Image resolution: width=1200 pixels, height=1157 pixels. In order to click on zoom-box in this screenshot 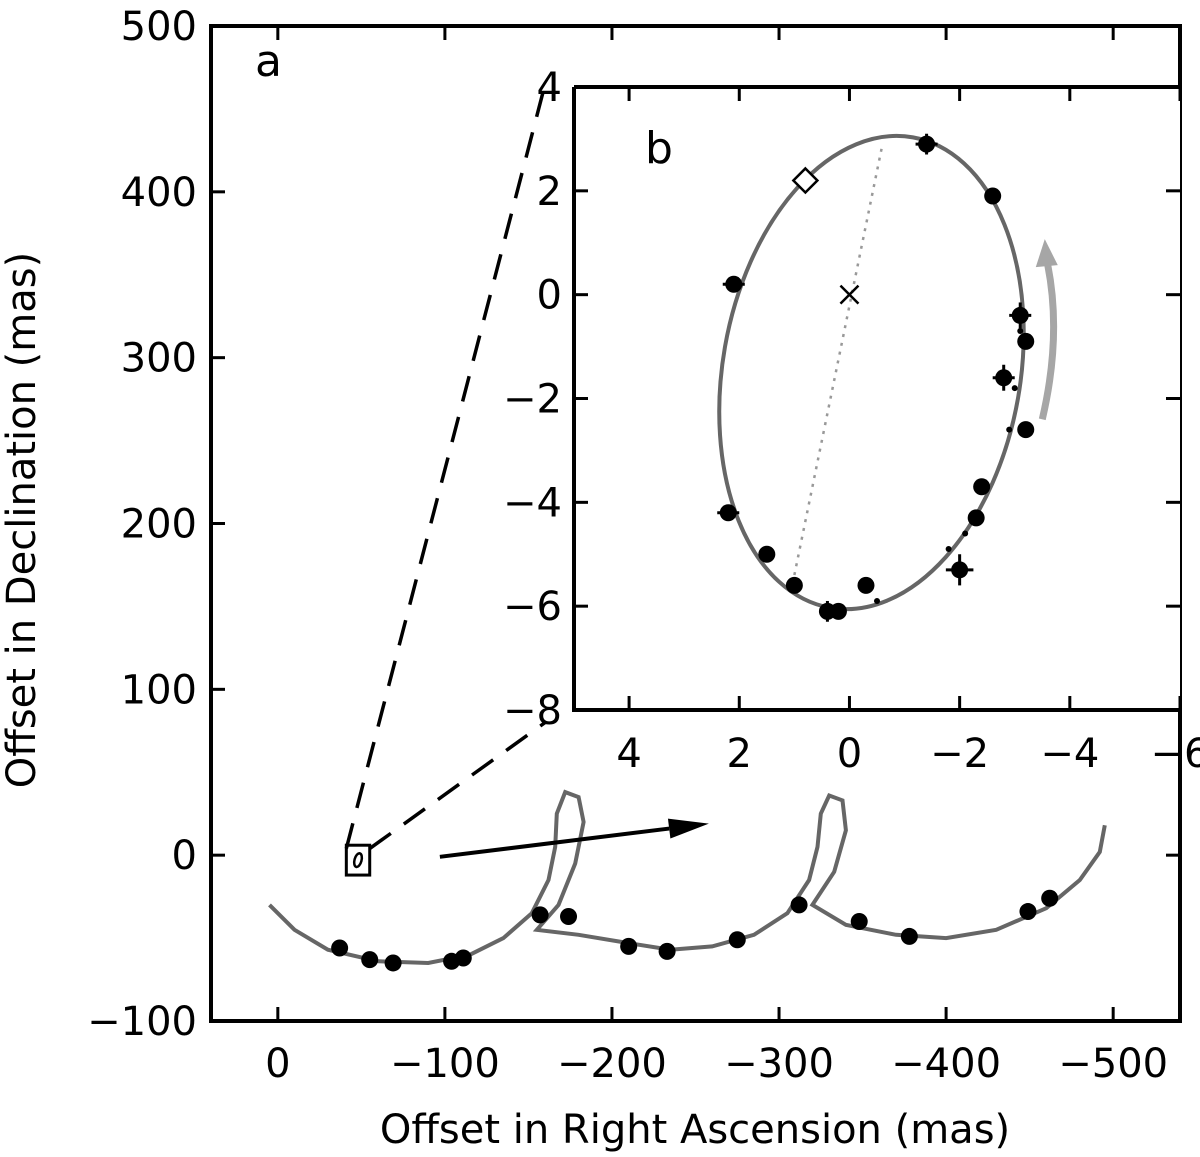, I will do `click(358, 860)`.